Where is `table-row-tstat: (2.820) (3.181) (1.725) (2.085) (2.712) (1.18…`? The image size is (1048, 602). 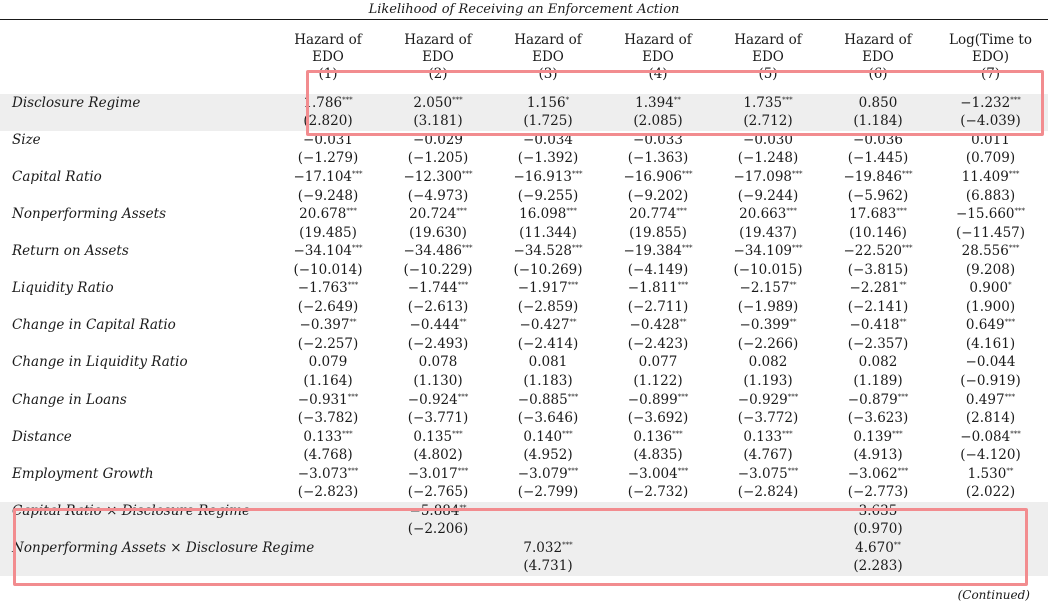 table-row-tstat: (2.820) (3.181) (1.725) (2.085) (2.712) (1.18… is located at coordinates (524, 122).